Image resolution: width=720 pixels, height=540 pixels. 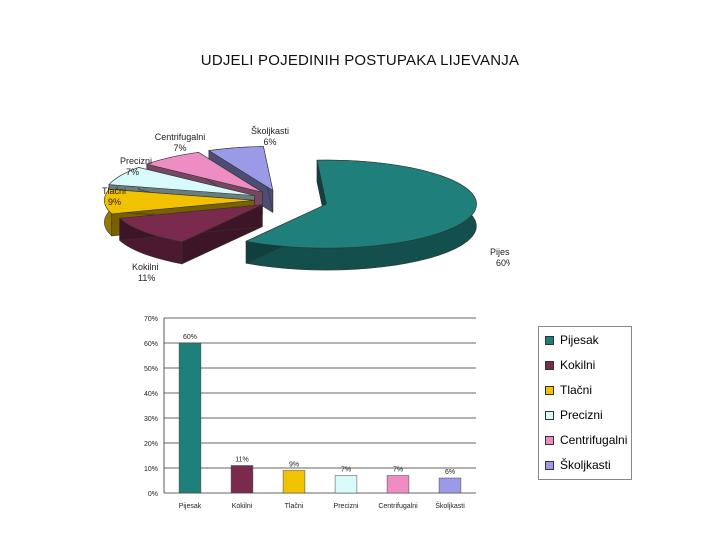 What do you see at coordinates (151, 344) in the screenshot?
I see `y-tick-label: 60%` at bounding box center [151, 344].